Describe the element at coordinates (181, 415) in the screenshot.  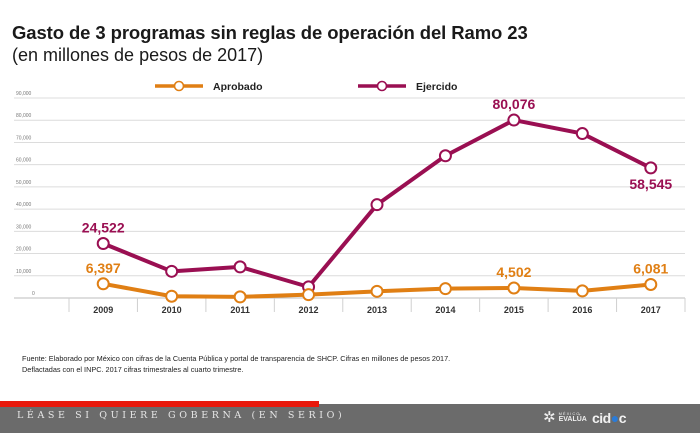
I see `footer-tagline: LÉASE SI QUIERE GOBERNA (EN SERIO)` at that location.